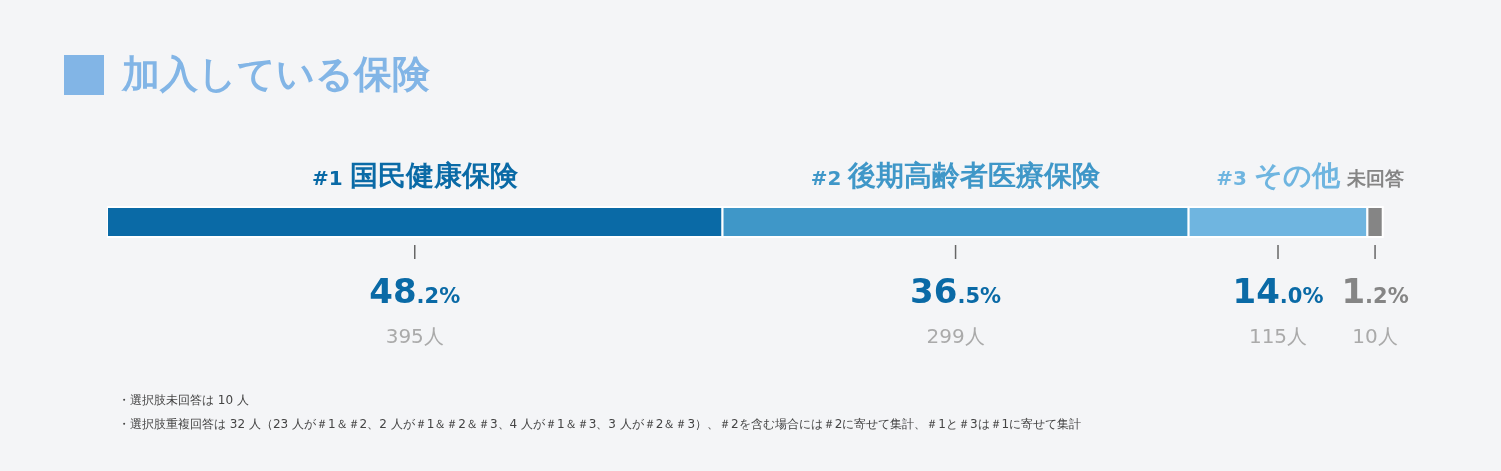  Describe the element at coordinates (1278, 291) in the screenshot. I see `data-label: 14.0%` at that location.